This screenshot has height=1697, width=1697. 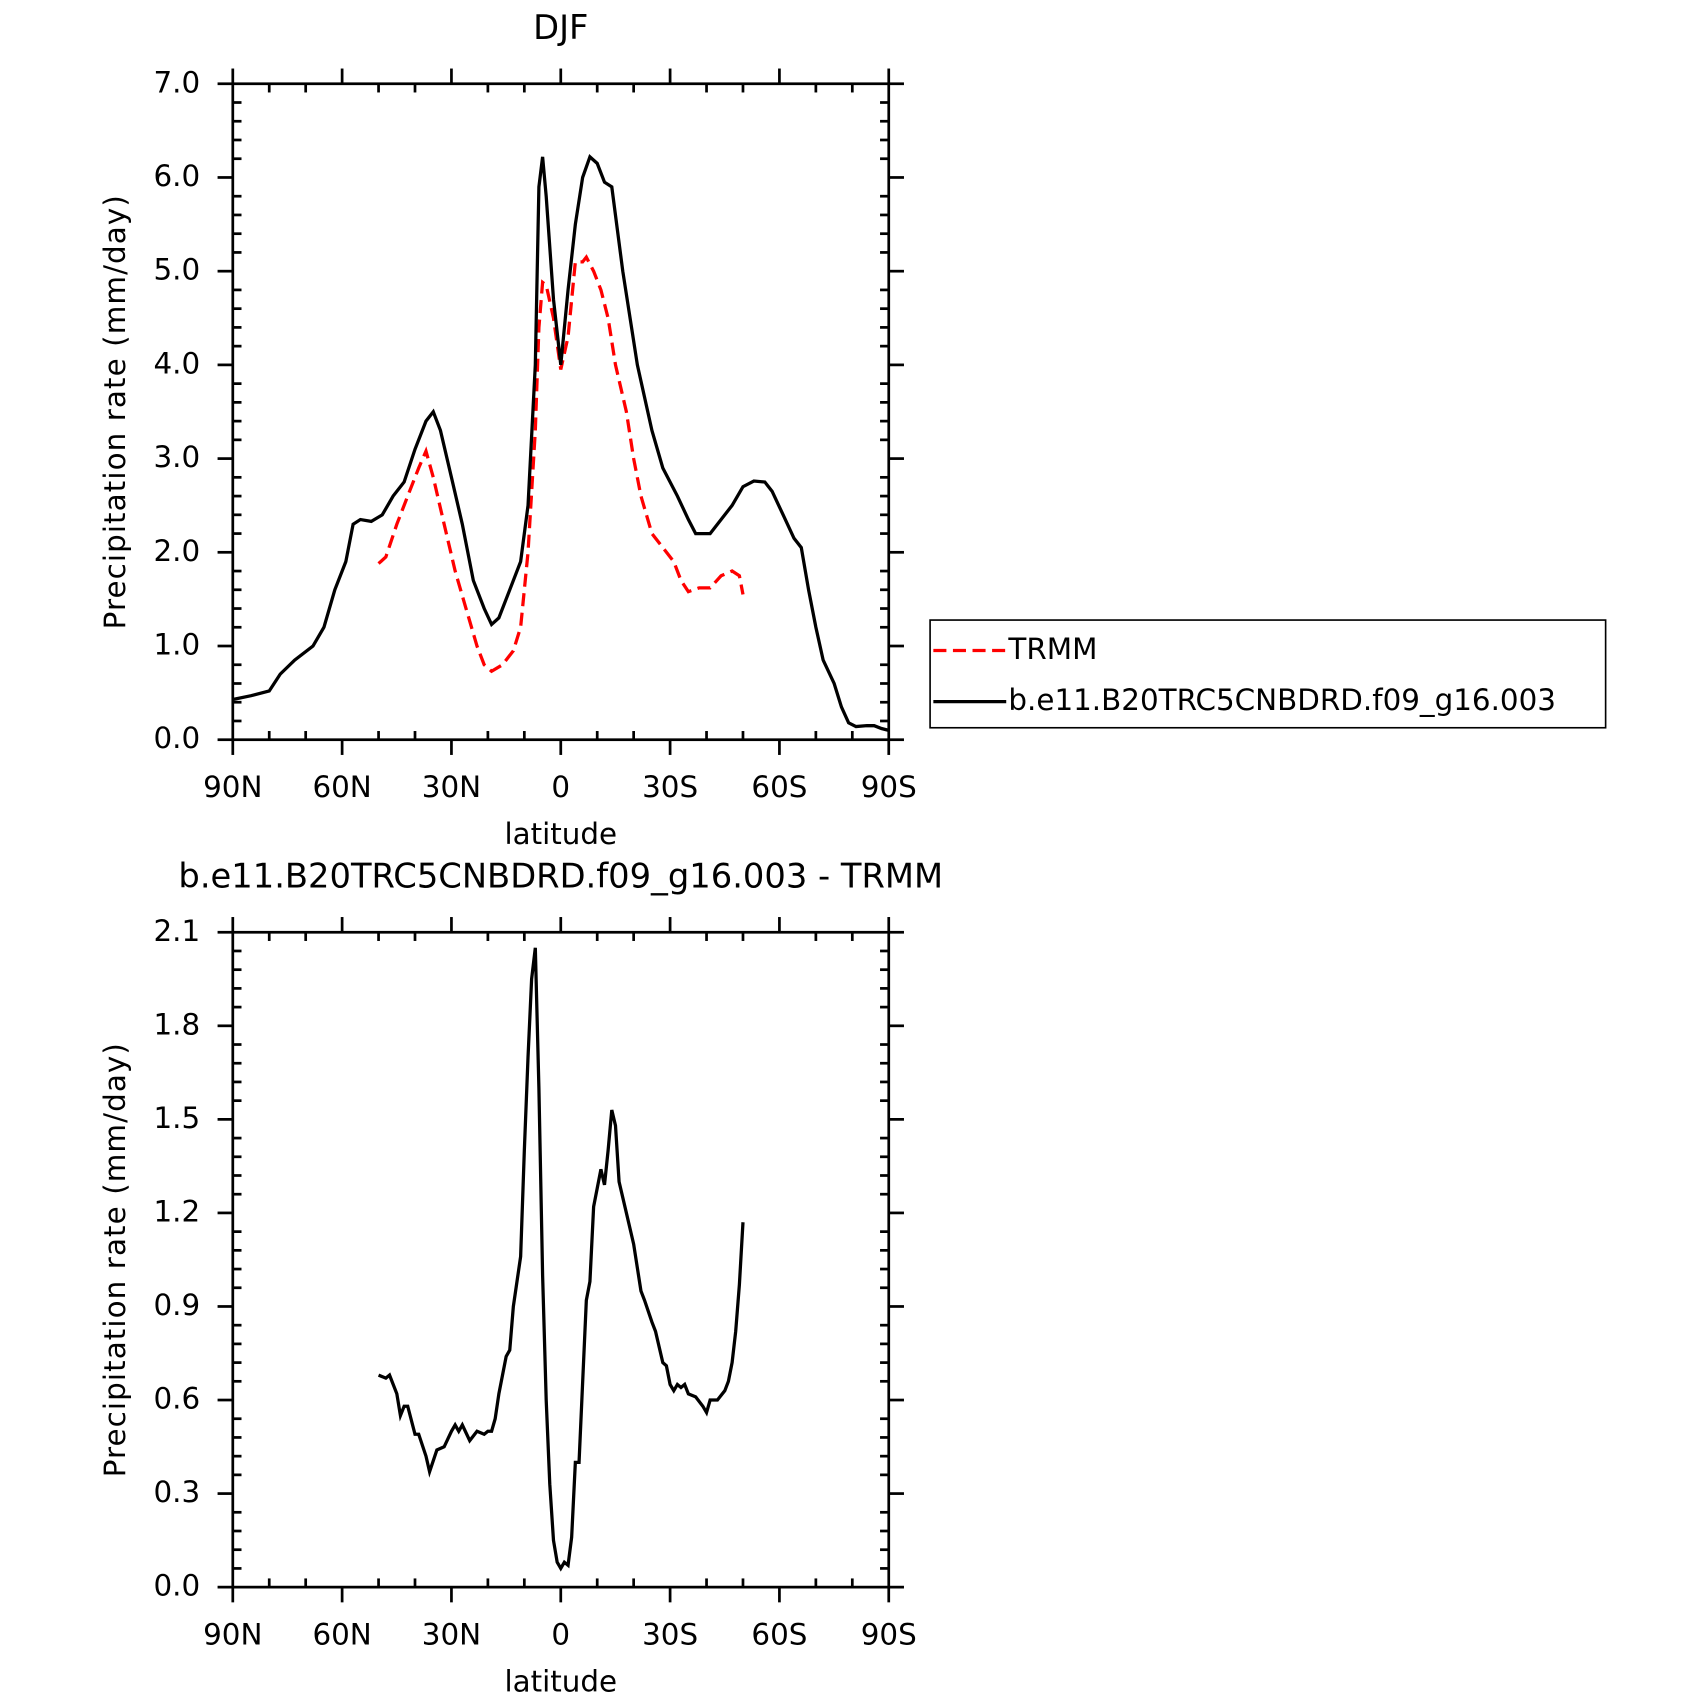 I want to click on y-tick-label: 5.0, so click(x=176, y=270).